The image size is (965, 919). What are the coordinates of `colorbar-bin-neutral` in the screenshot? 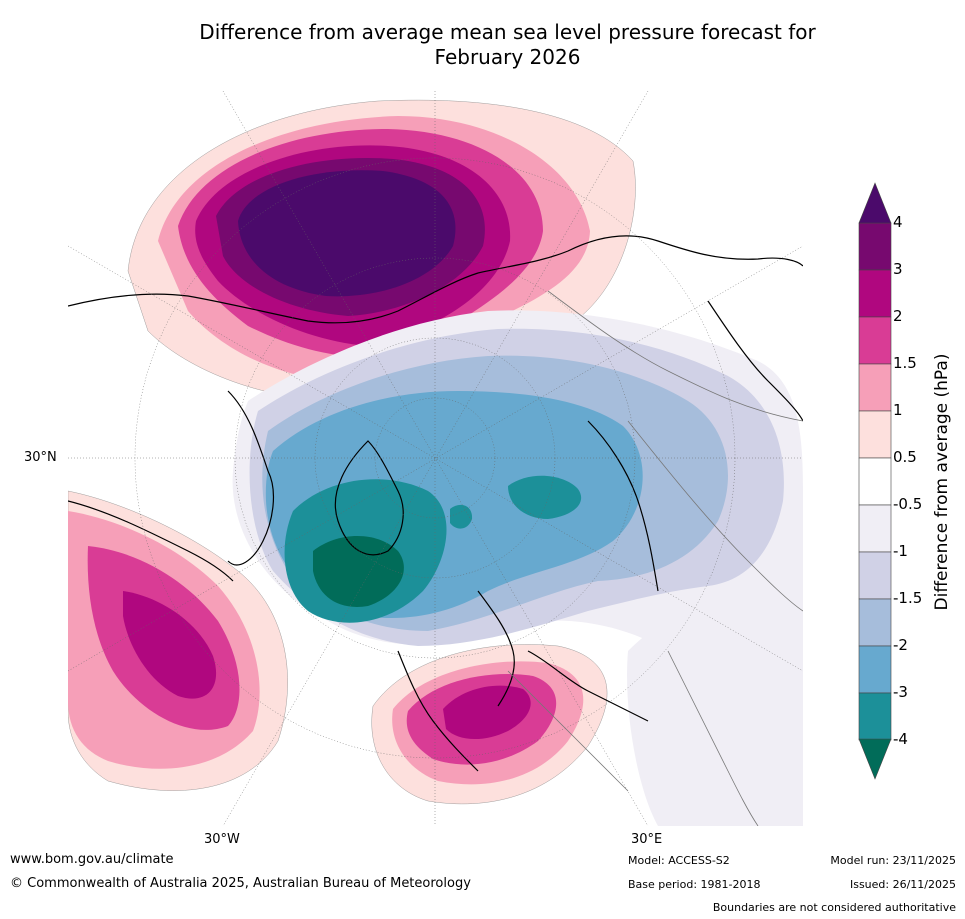 It's located at (875, 481).